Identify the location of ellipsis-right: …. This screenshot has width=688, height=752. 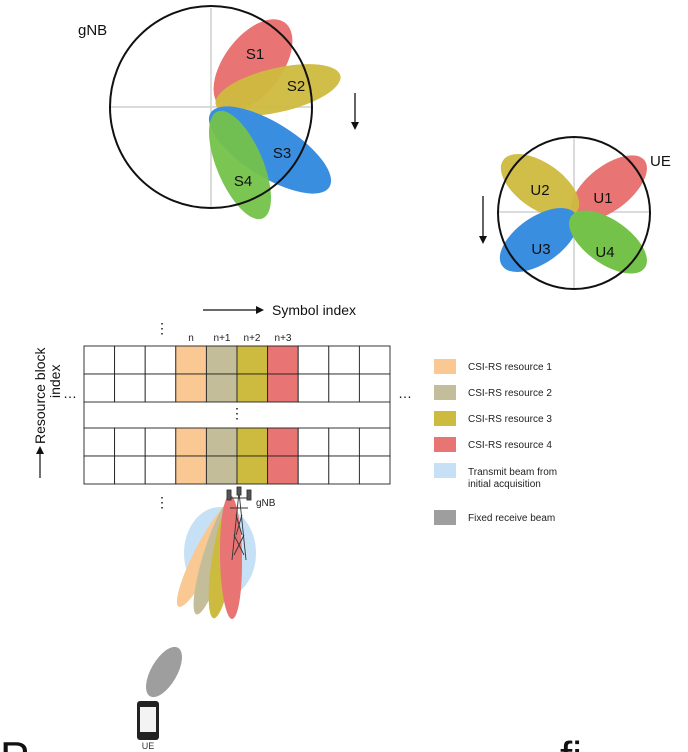
(405, 393).